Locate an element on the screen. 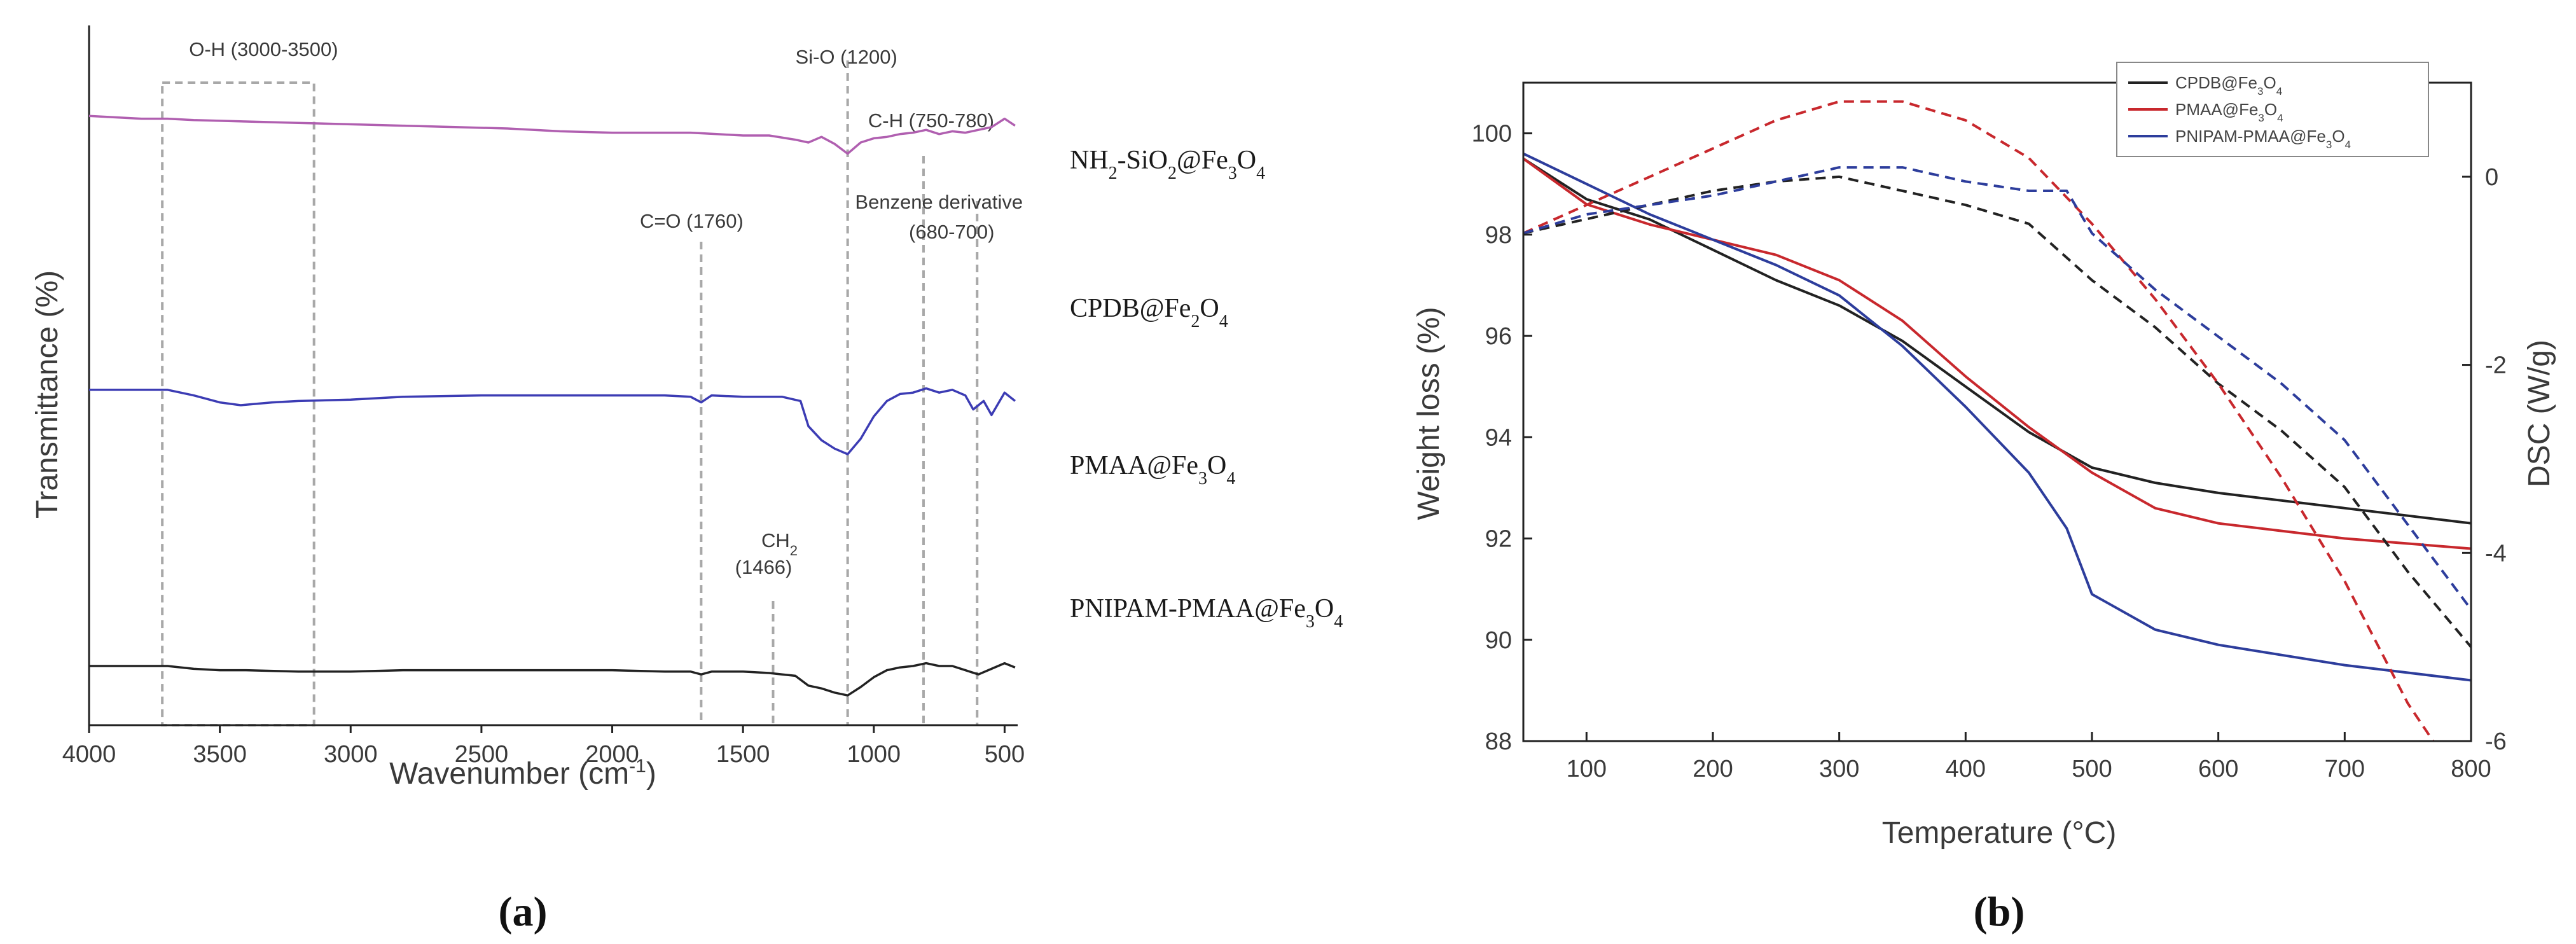 The height and width of the screenshot is (944, 2576). tga-x-tick-label: 300 is located at coordinates (1839, 769).